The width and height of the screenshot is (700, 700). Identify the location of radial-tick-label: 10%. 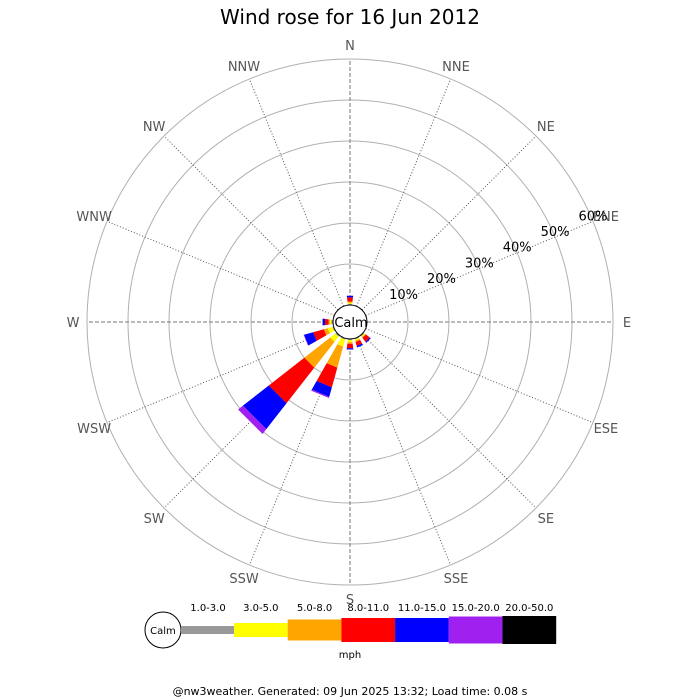
(403, 295).